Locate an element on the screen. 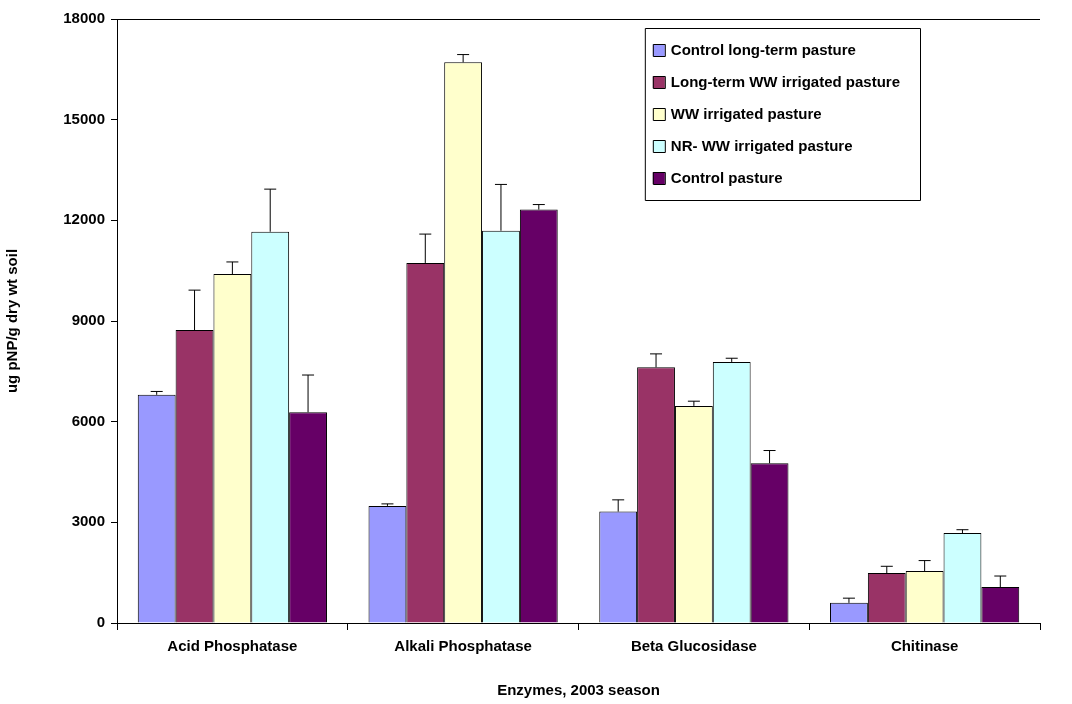 This screenshot has width=1072, height=704. y-tick-label: 6000 is located at coordinates (88, 420).